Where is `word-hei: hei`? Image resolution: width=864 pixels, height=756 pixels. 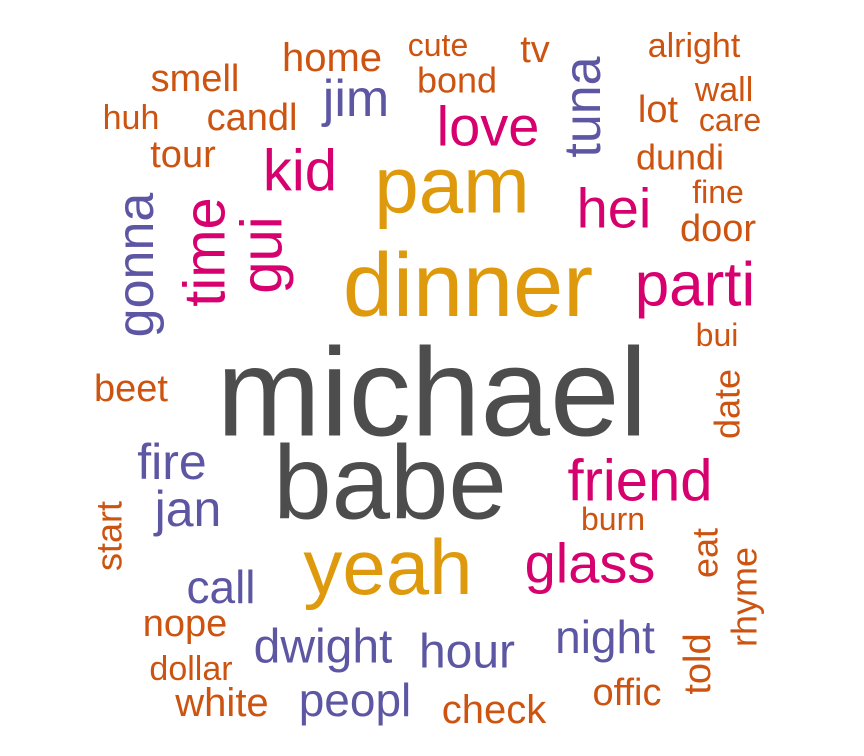 word-hei: hei is located at coordinates (614, 208).